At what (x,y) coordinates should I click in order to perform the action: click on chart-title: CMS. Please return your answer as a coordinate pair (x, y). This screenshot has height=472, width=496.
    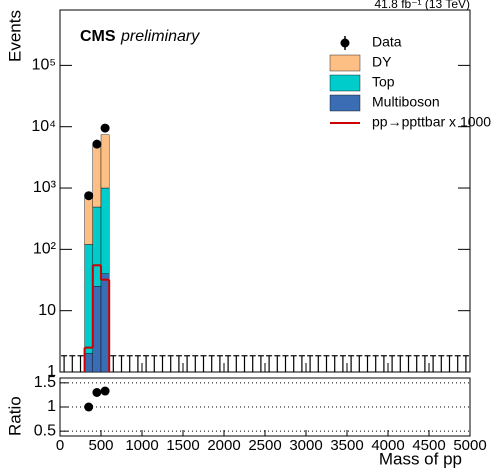
    Looking at the image, I should click on (98, 36).